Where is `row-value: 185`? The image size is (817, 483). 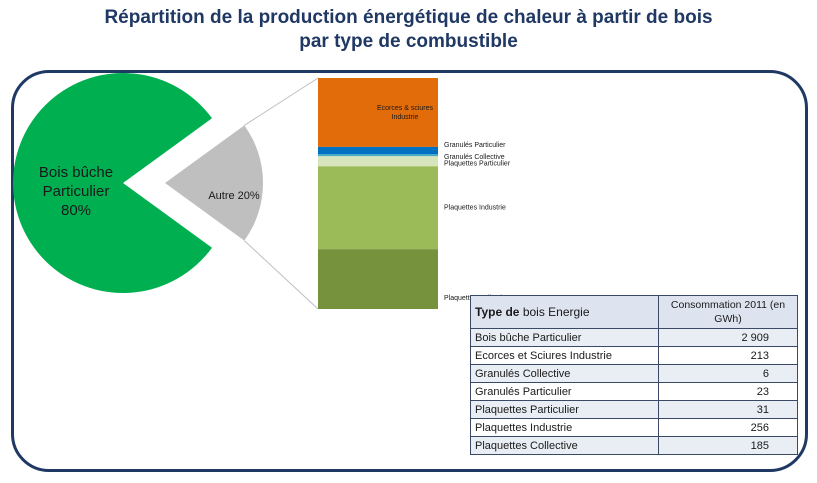
row-value: 185 is located at coordinates (728, 445).